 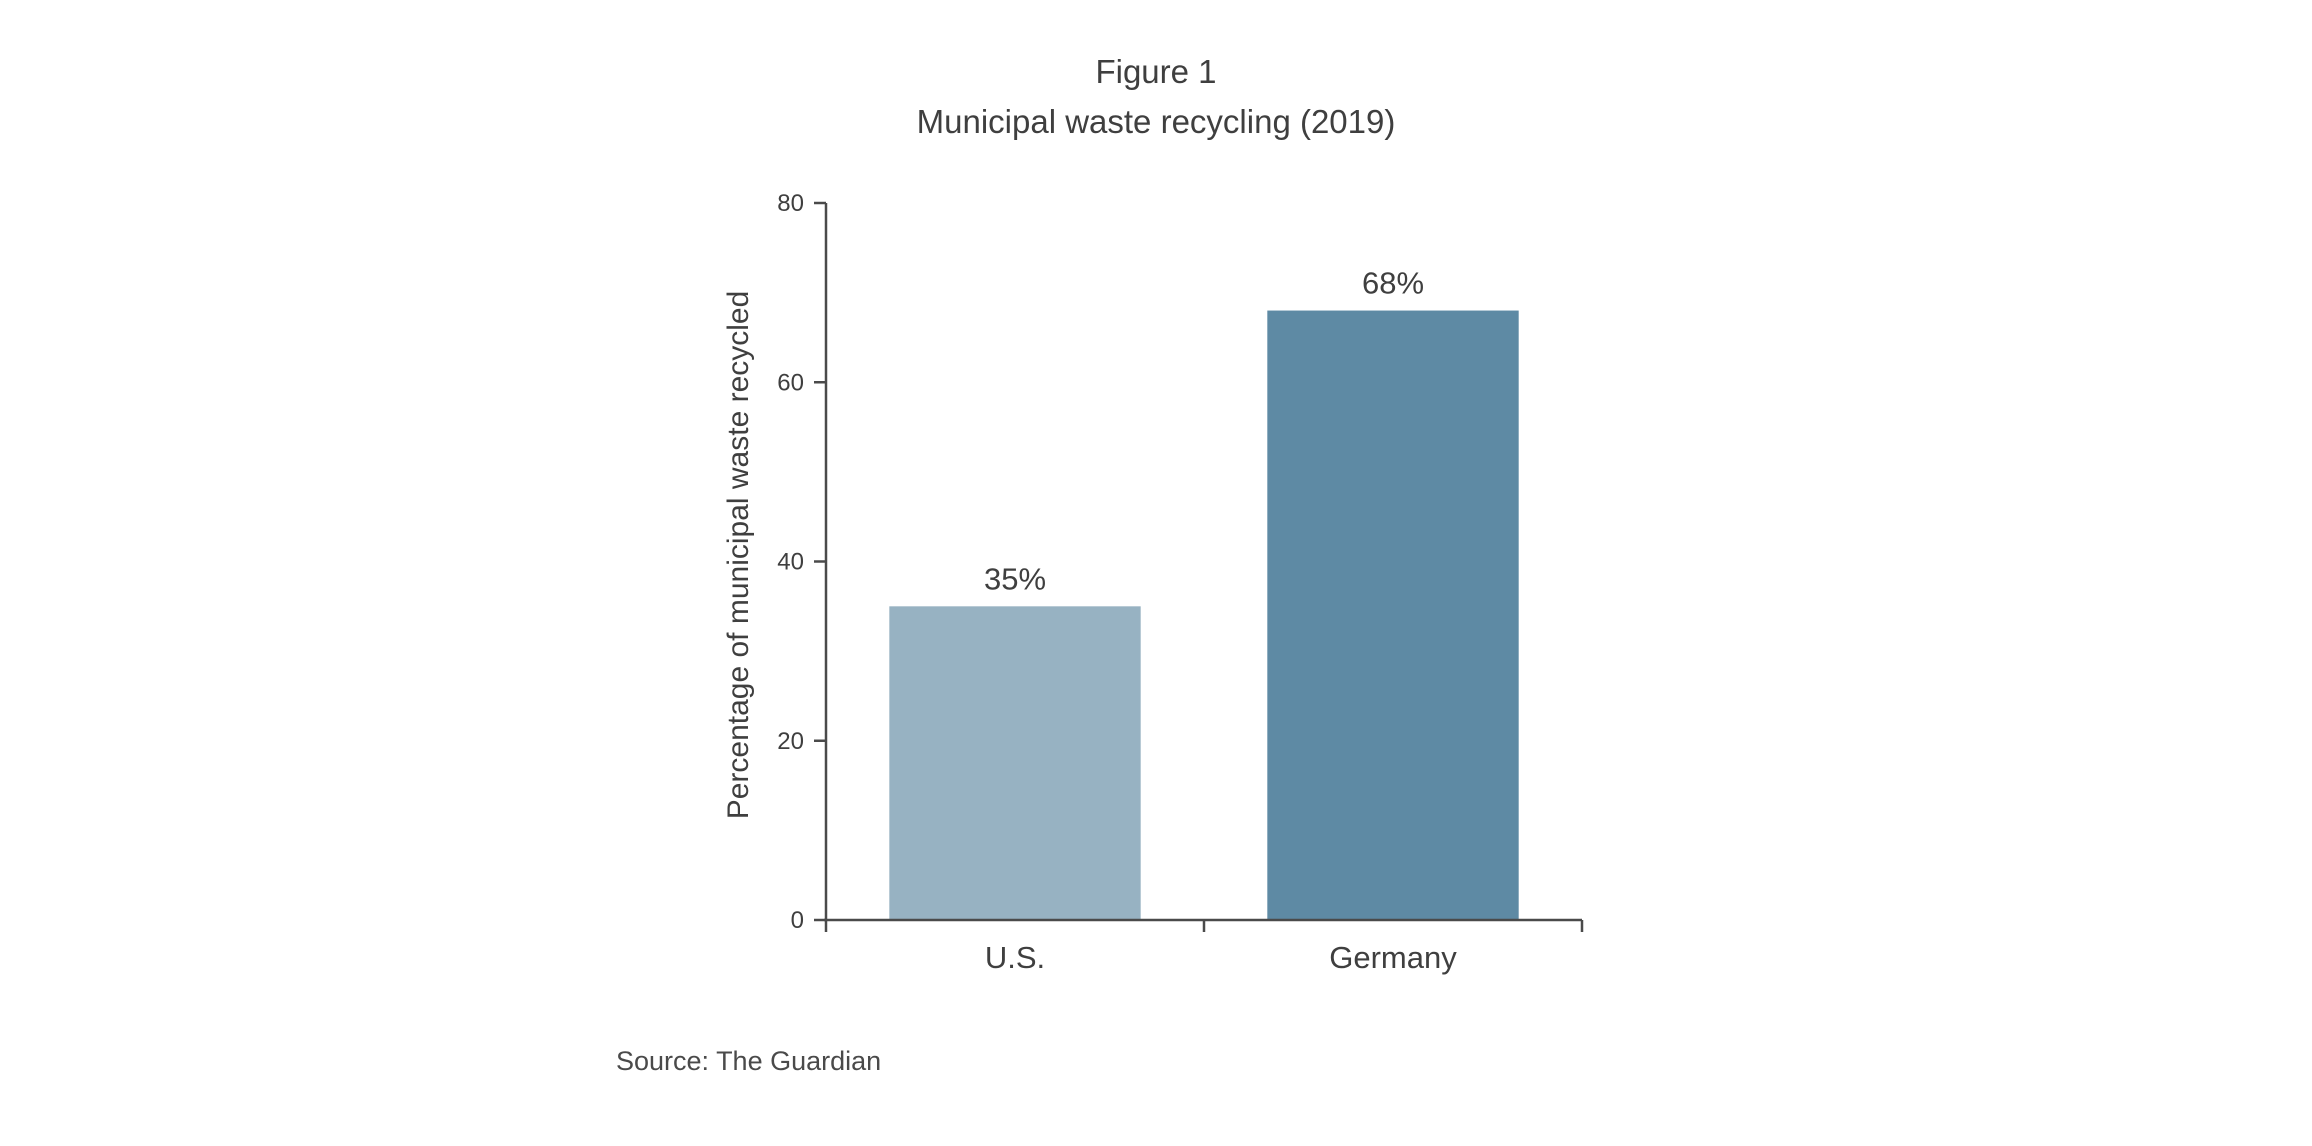 What do you see at coordinates (790, 203) in the screenshot?
I see `y-tick-label: 80` at bounding box center [790, 203].